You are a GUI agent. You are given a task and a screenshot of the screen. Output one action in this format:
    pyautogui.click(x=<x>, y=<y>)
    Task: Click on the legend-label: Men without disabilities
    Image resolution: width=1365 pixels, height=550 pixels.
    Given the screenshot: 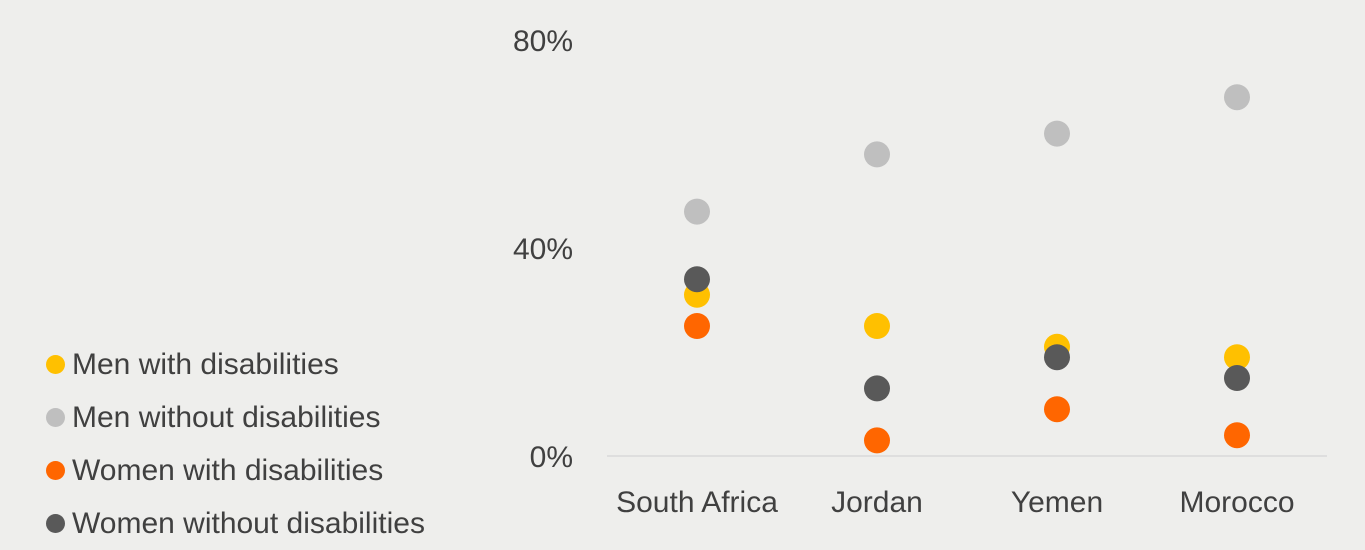 What is the action you would take?
    pyautogui.click(x=226, y=417)
    